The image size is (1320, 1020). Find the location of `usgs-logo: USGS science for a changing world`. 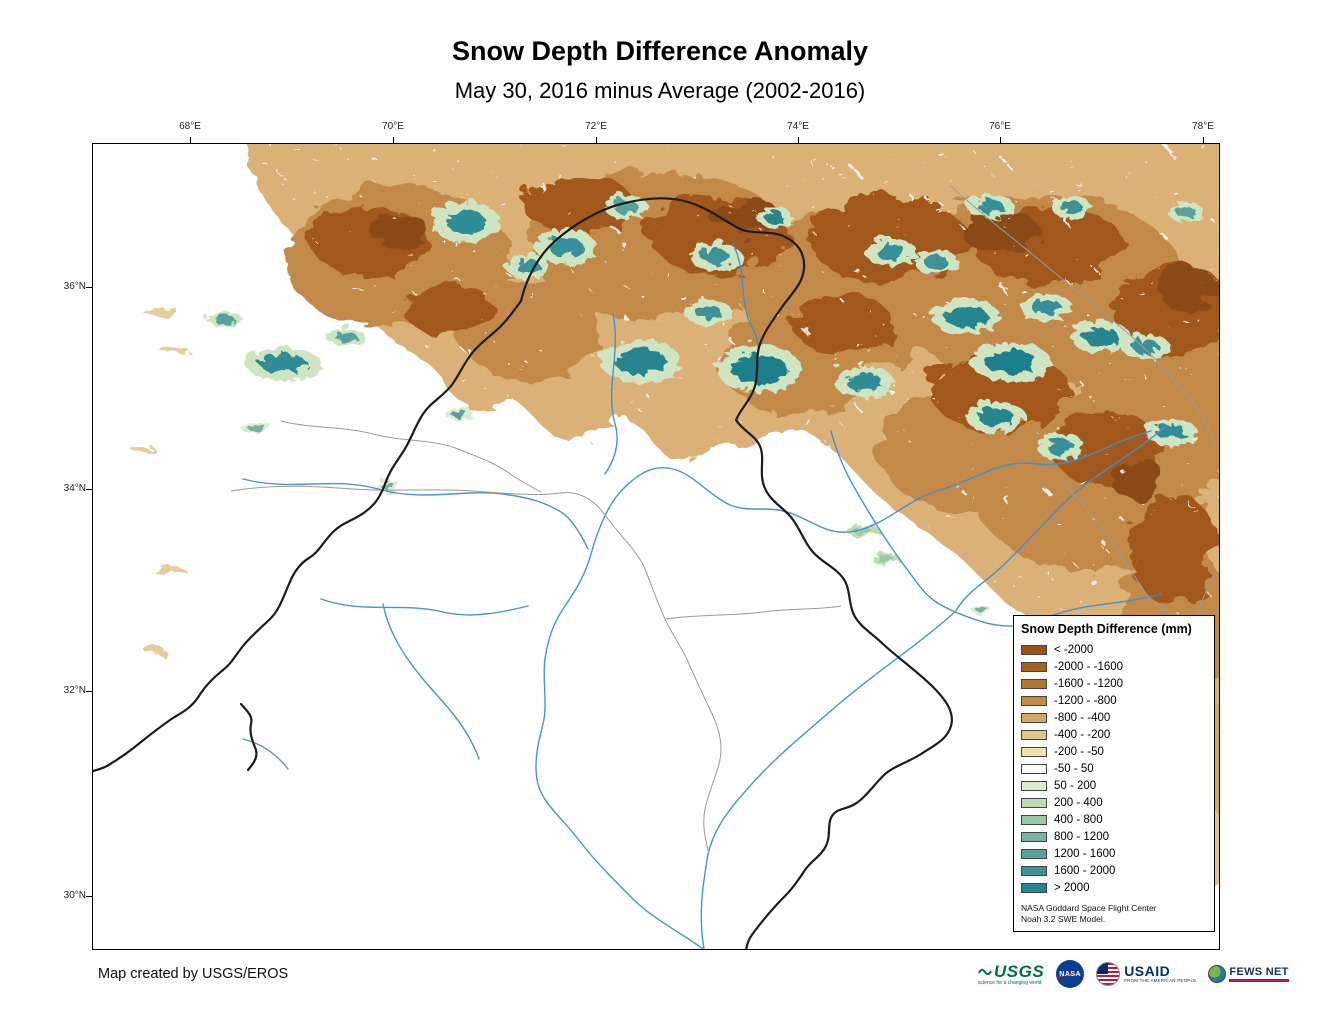

usgs-logo: USGS science for a changing world is located at coordinates (1011, 974).